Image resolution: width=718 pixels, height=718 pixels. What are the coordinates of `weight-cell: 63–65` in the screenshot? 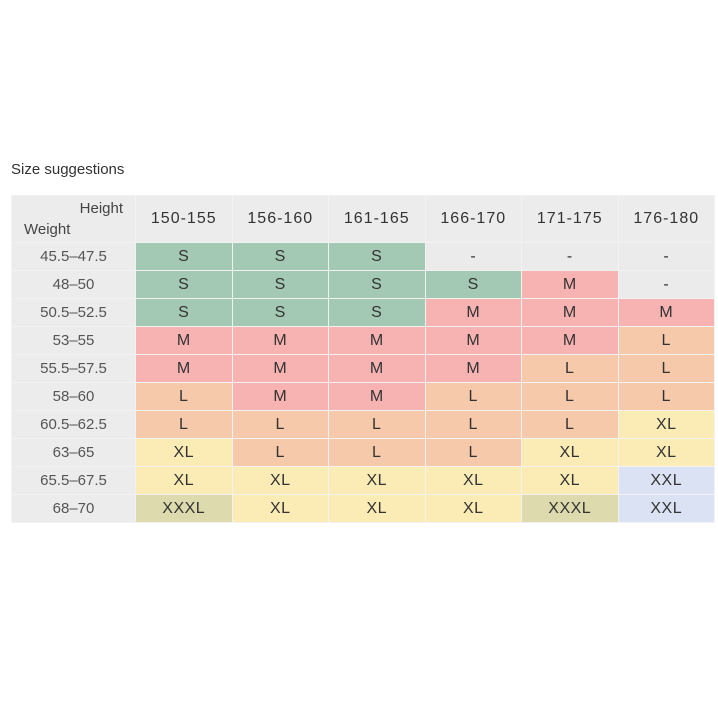 It's located at (73, 452).